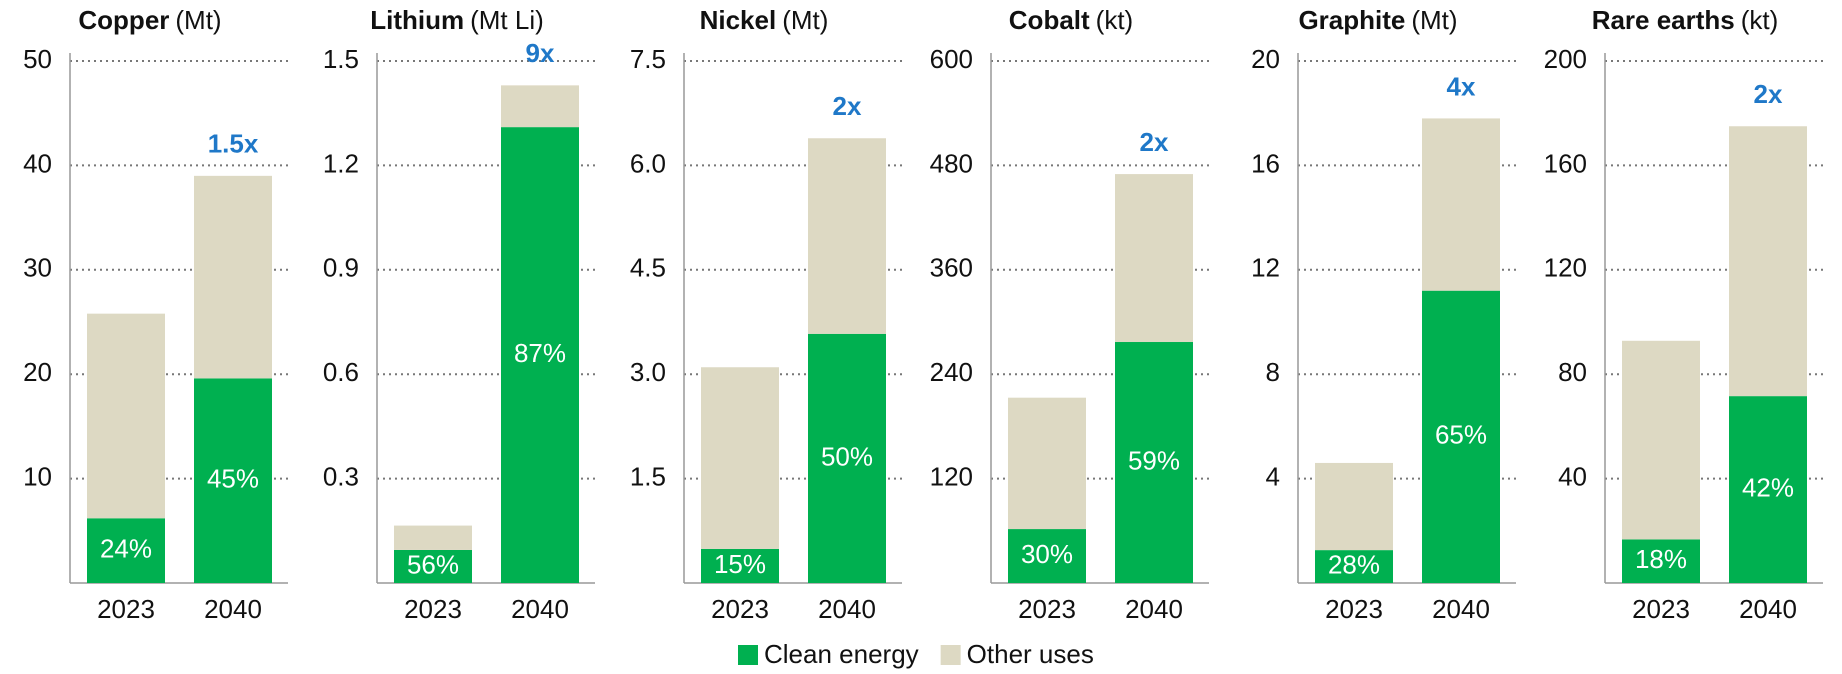 Image resolution: width=1842 pixels, height=674 pixels. What do you see at coordinates (1273, 372) in the screenshot?
I see `y-tick-label: 8` at bounding box center [1273, 372].